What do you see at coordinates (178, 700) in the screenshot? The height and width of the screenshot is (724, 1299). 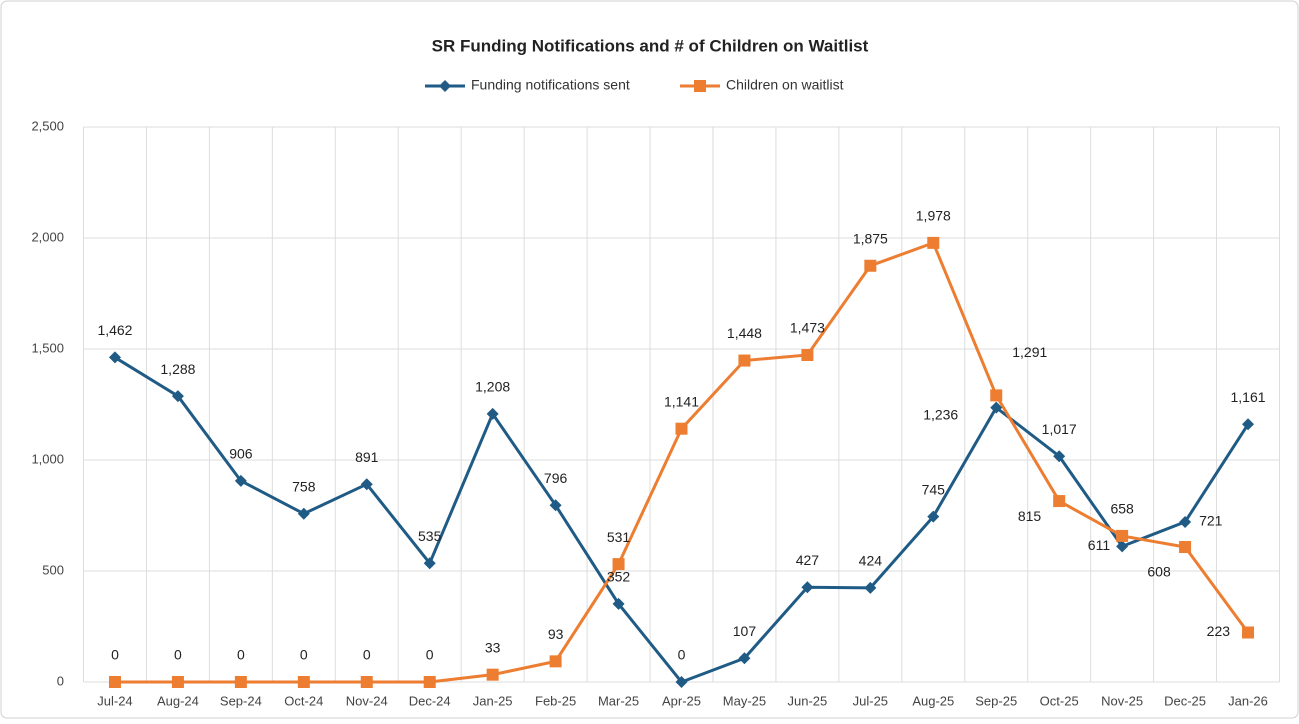 I see `x-tick-label: Aug-24` at bounding box center [178, 700].